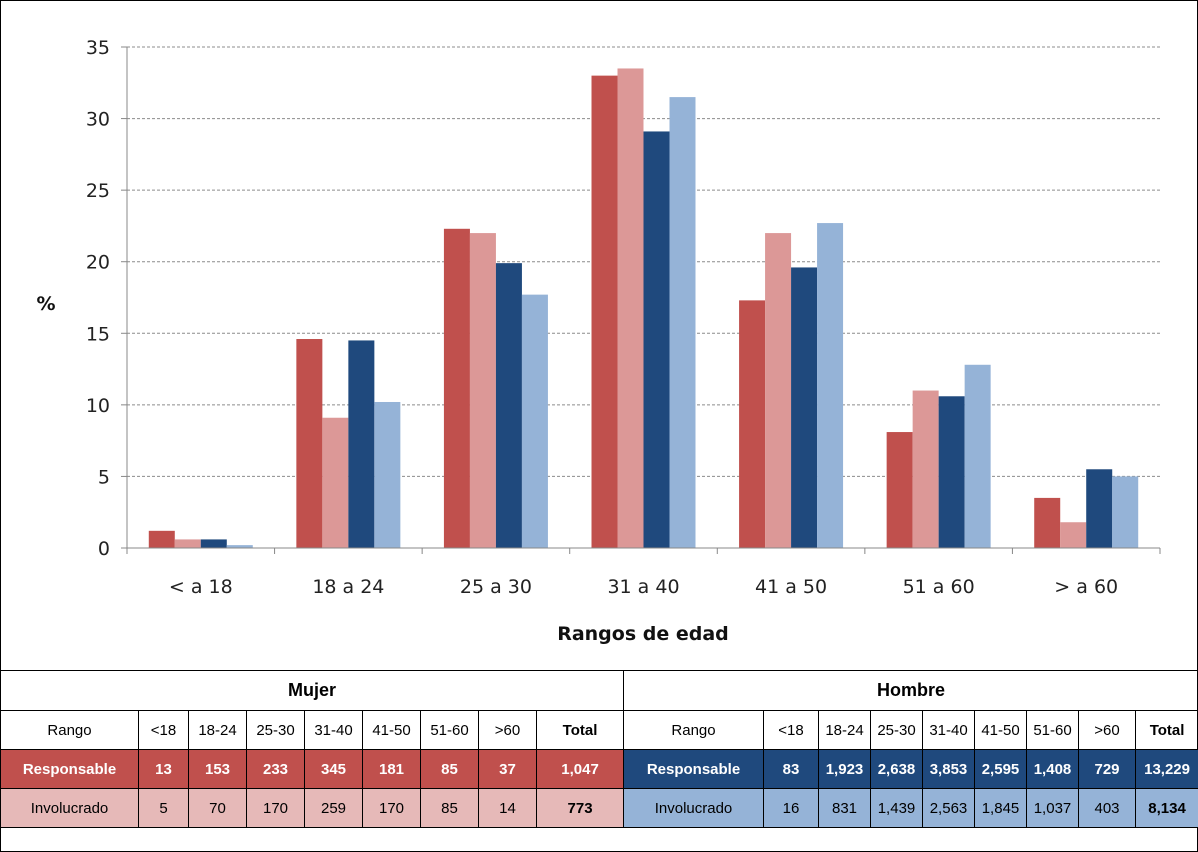 Image resolution: width=1198 pixels, height=852 pixels. I want to click on mujer-inv-cell: Involucrado, so click(69, 808).